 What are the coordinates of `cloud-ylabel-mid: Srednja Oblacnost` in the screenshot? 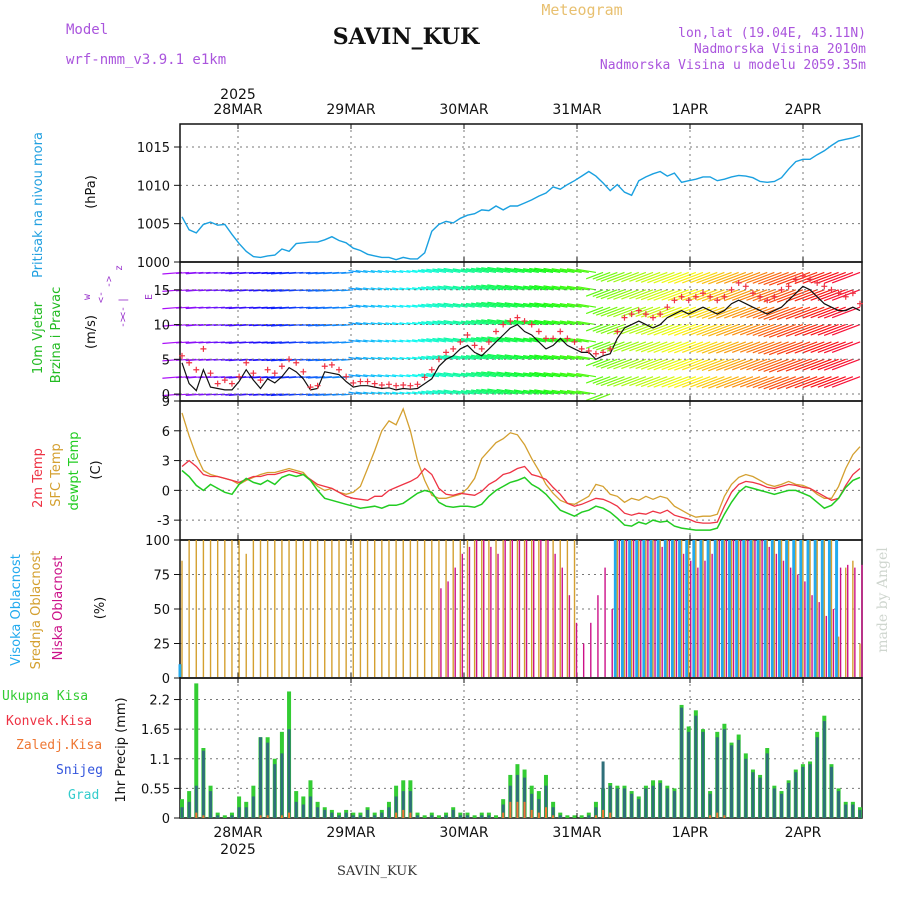 It's located at (36, 610).